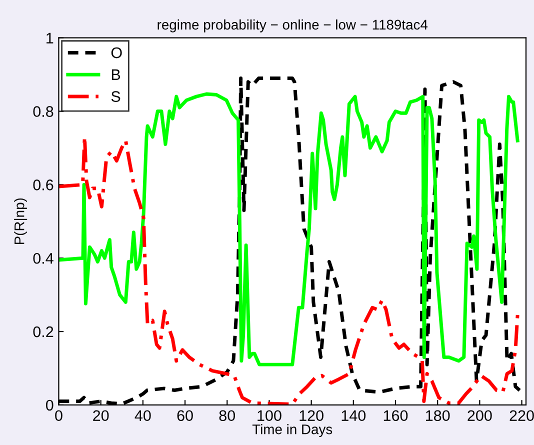 This screenshot has width=534, height=445. I want to click on x-tick-label: 160, so click(396, 416).